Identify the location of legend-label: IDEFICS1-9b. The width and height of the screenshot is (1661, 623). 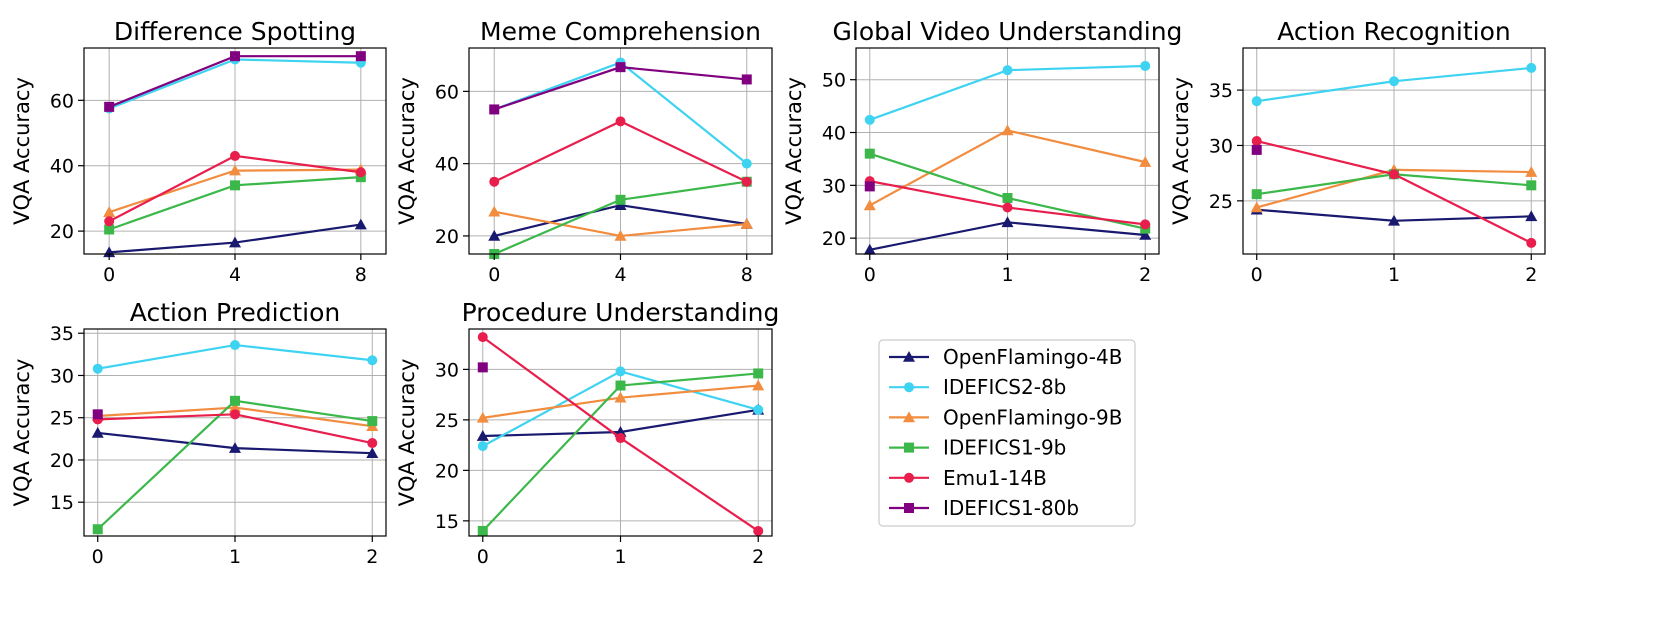
(1004, 448).